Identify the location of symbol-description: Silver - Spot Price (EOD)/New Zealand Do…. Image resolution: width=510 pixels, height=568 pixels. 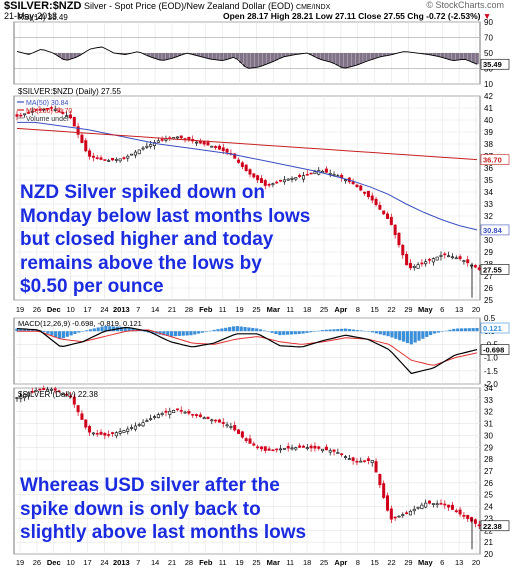
(188, 6).